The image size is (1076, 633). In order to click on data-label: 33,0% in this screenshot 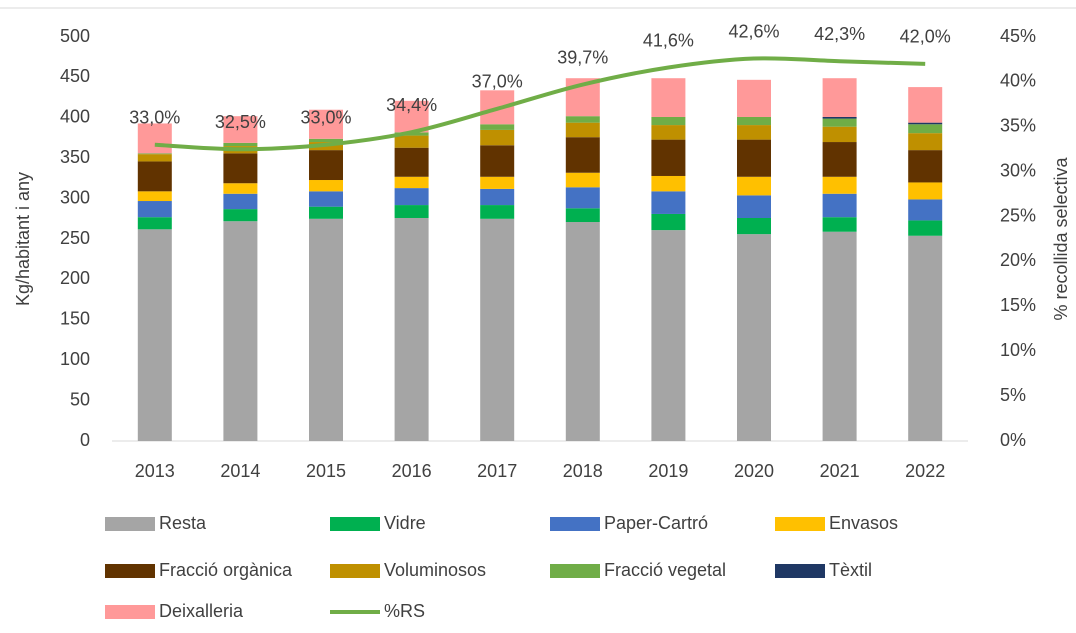, I will do `click(325, 117)`.